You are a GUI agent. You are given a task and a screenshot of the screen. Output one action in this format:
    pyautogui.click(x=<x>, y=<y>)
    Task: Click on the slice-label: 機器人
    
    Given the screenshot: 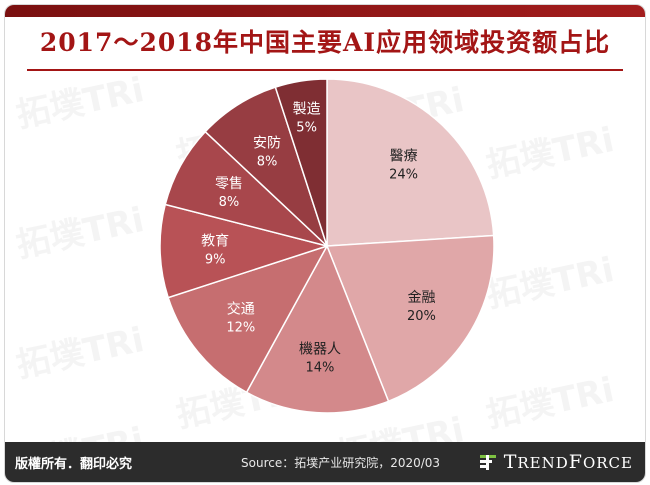 What is the action you would take?
    pyautogui.click(x=320, y=350)
    